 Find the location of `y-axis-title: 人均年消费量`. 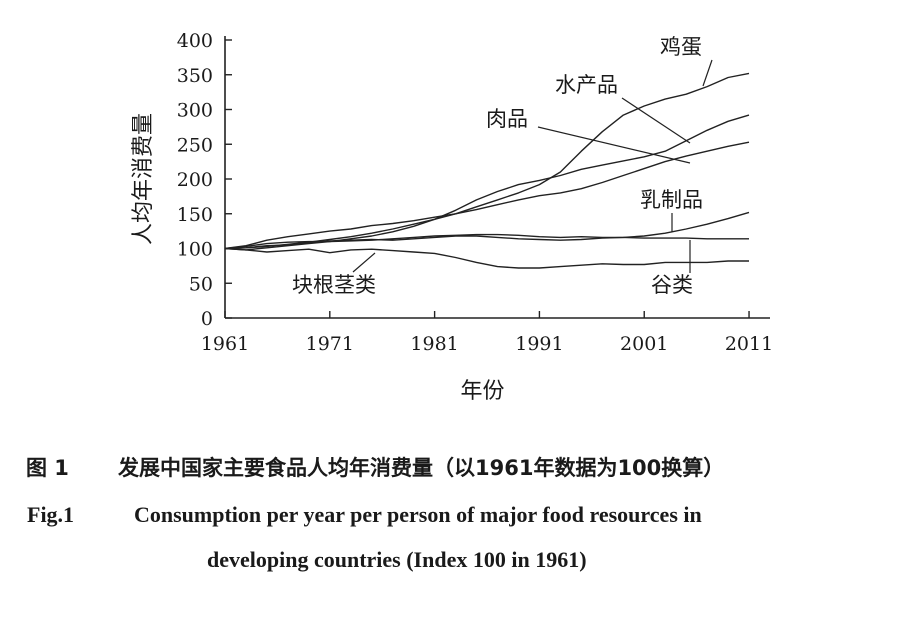

y-axis-title: 人均年消费量 is located at coordinates (143, 179).